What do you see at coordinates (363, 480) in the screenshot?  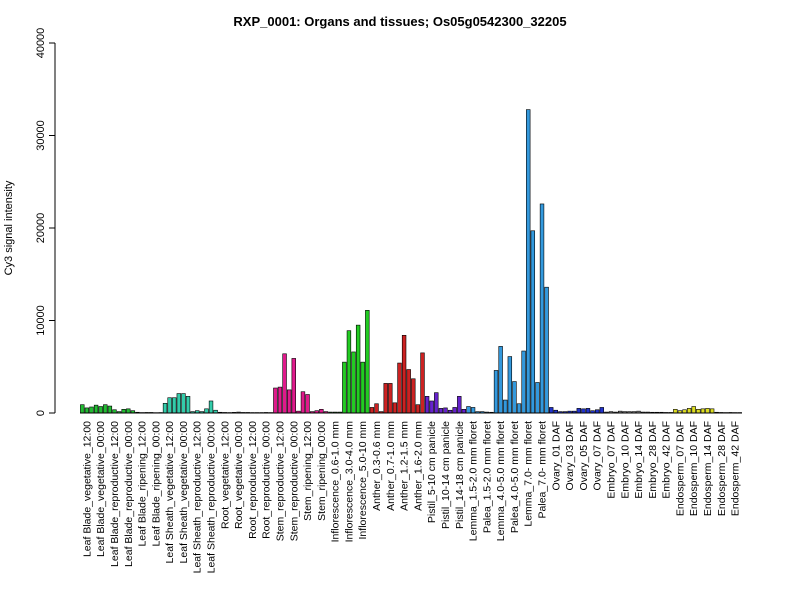 I see `category-label: Inflorescence_5.0-10 mm` at bounding box center [363, 480].